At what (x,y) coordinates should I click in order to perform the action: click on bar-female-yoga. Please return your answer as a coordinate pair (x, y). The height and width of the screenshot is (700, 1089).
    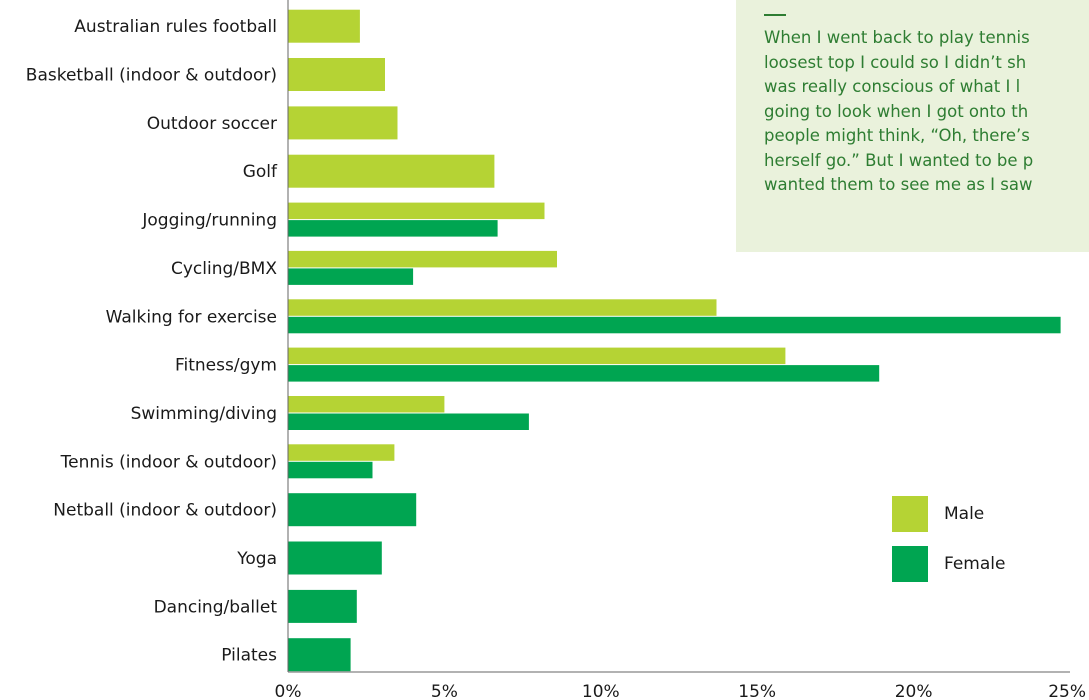
    Looking at the image, I should click on (335, 558).